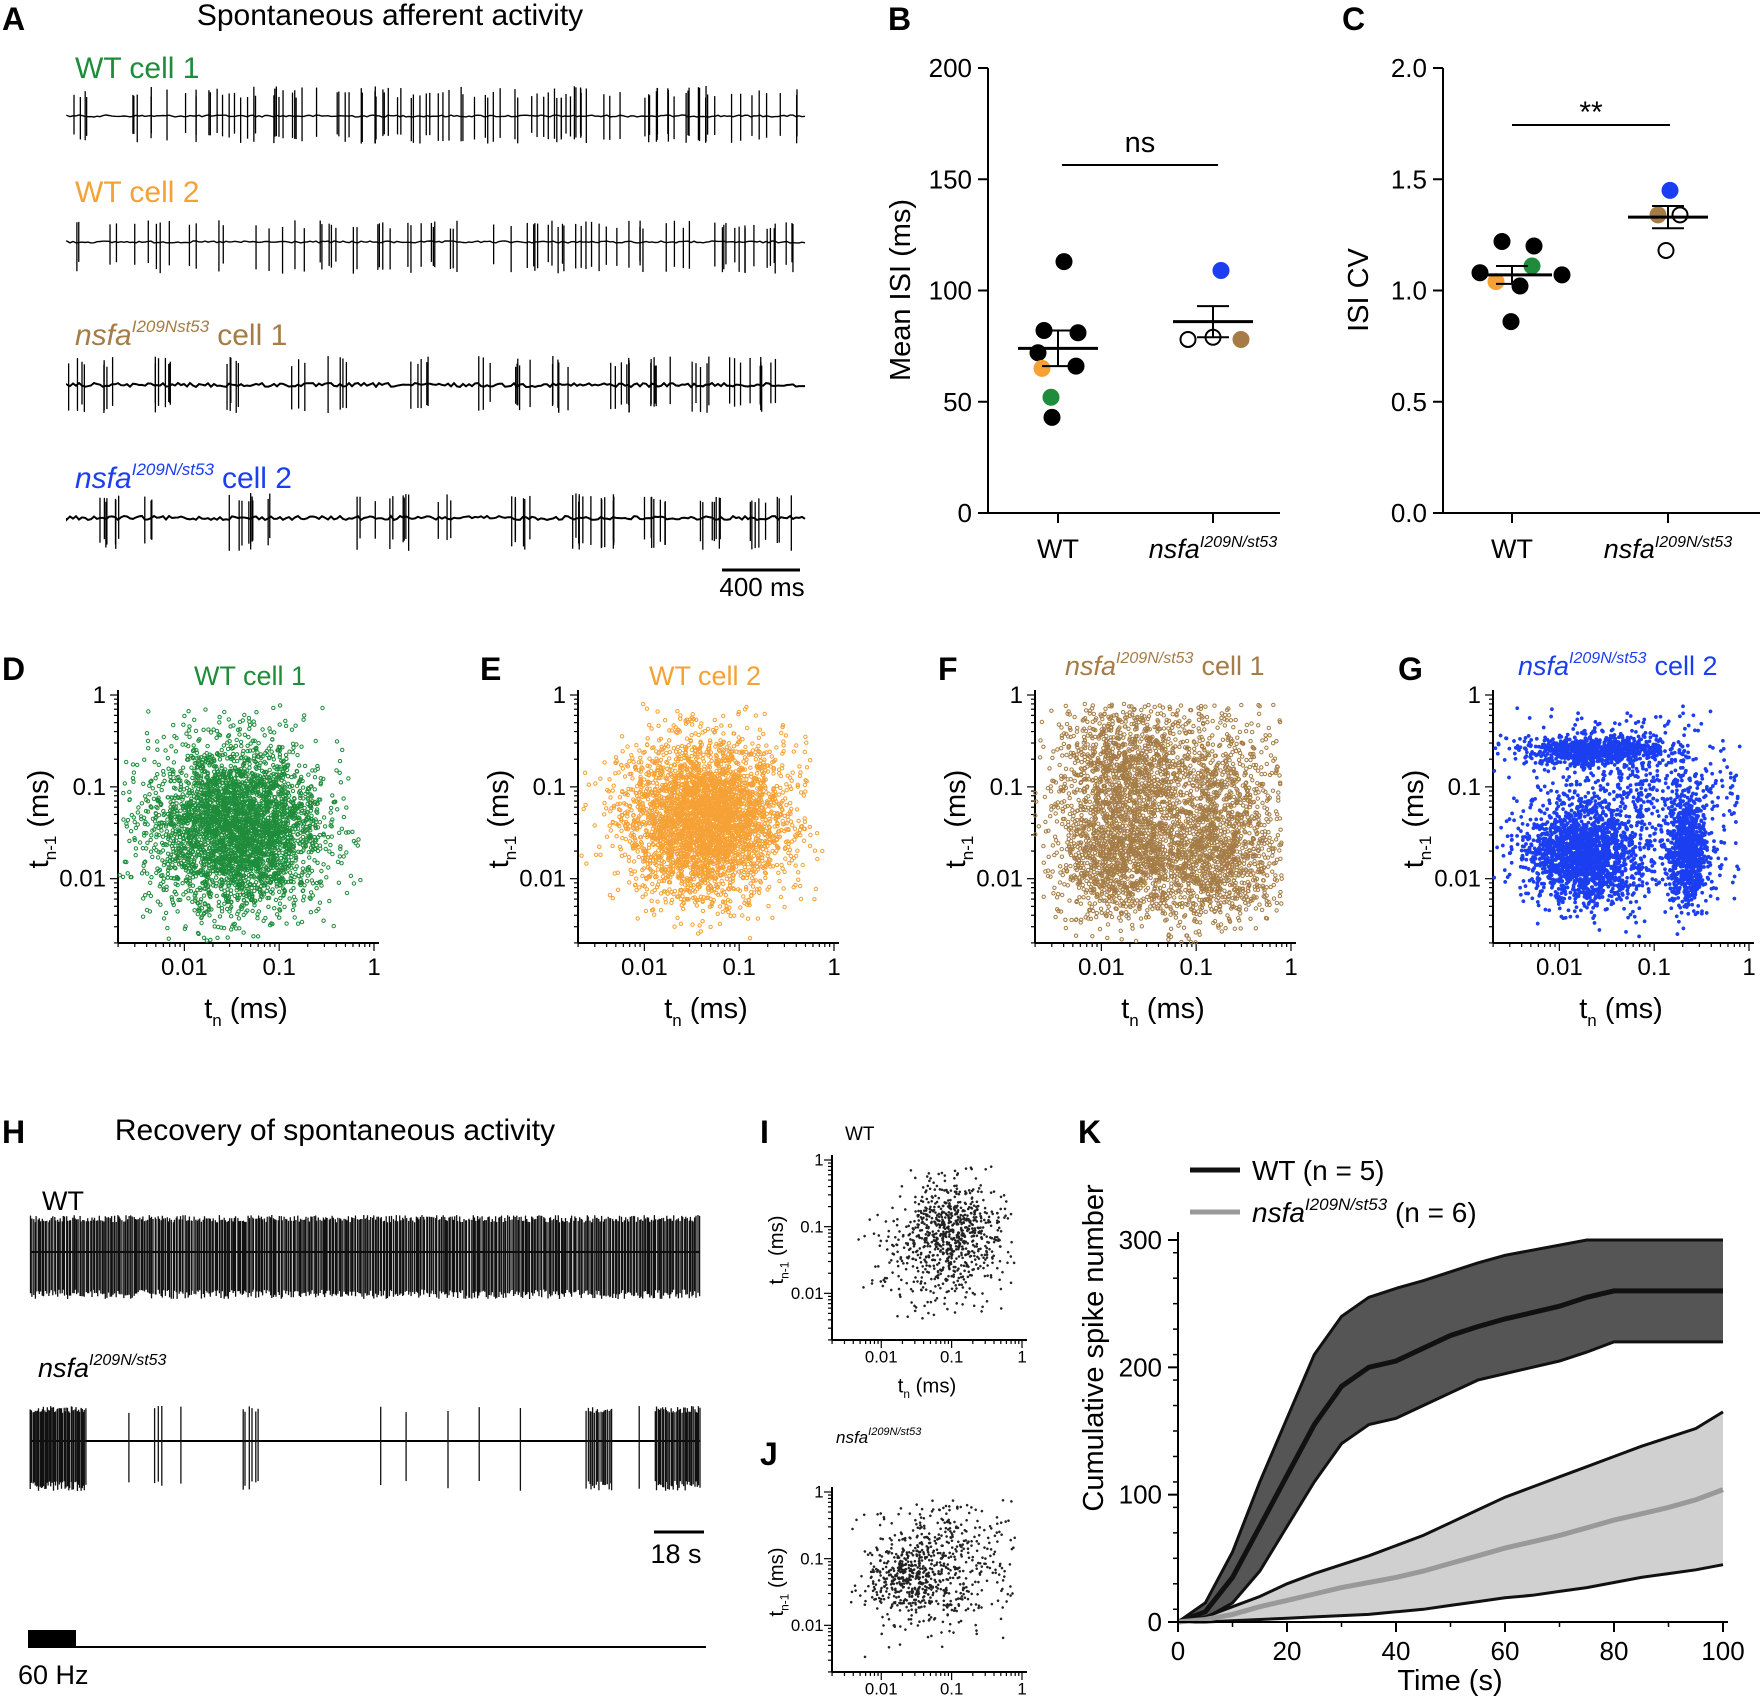  Describe the element at coordinates (13, 669) in the screenshot. I see `panel-d-letter: D` at that location.